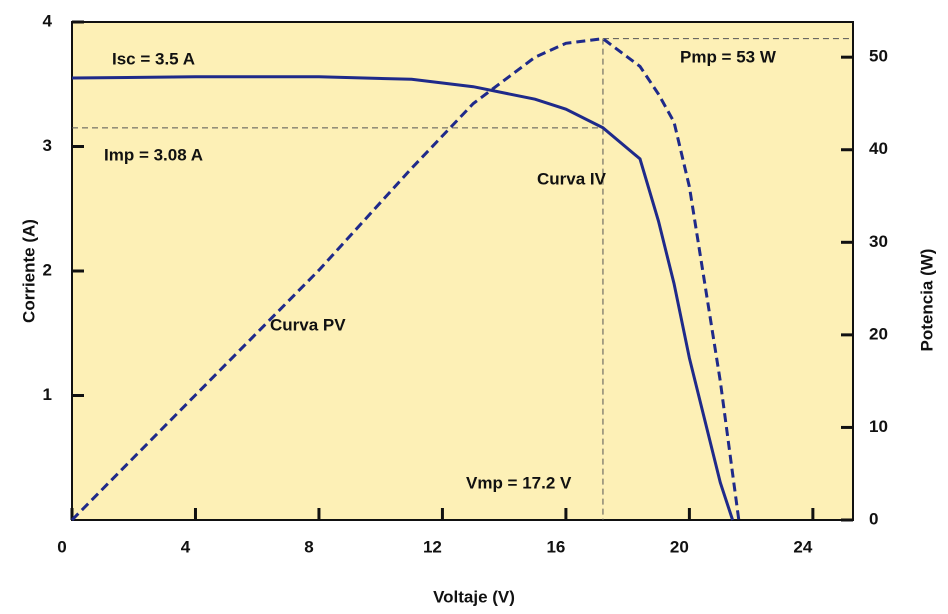  What do you see at coordinates (728, 56) in the screenshot?
I see `annotation: Pmp = 53 W` at bounding box center [728, 56].